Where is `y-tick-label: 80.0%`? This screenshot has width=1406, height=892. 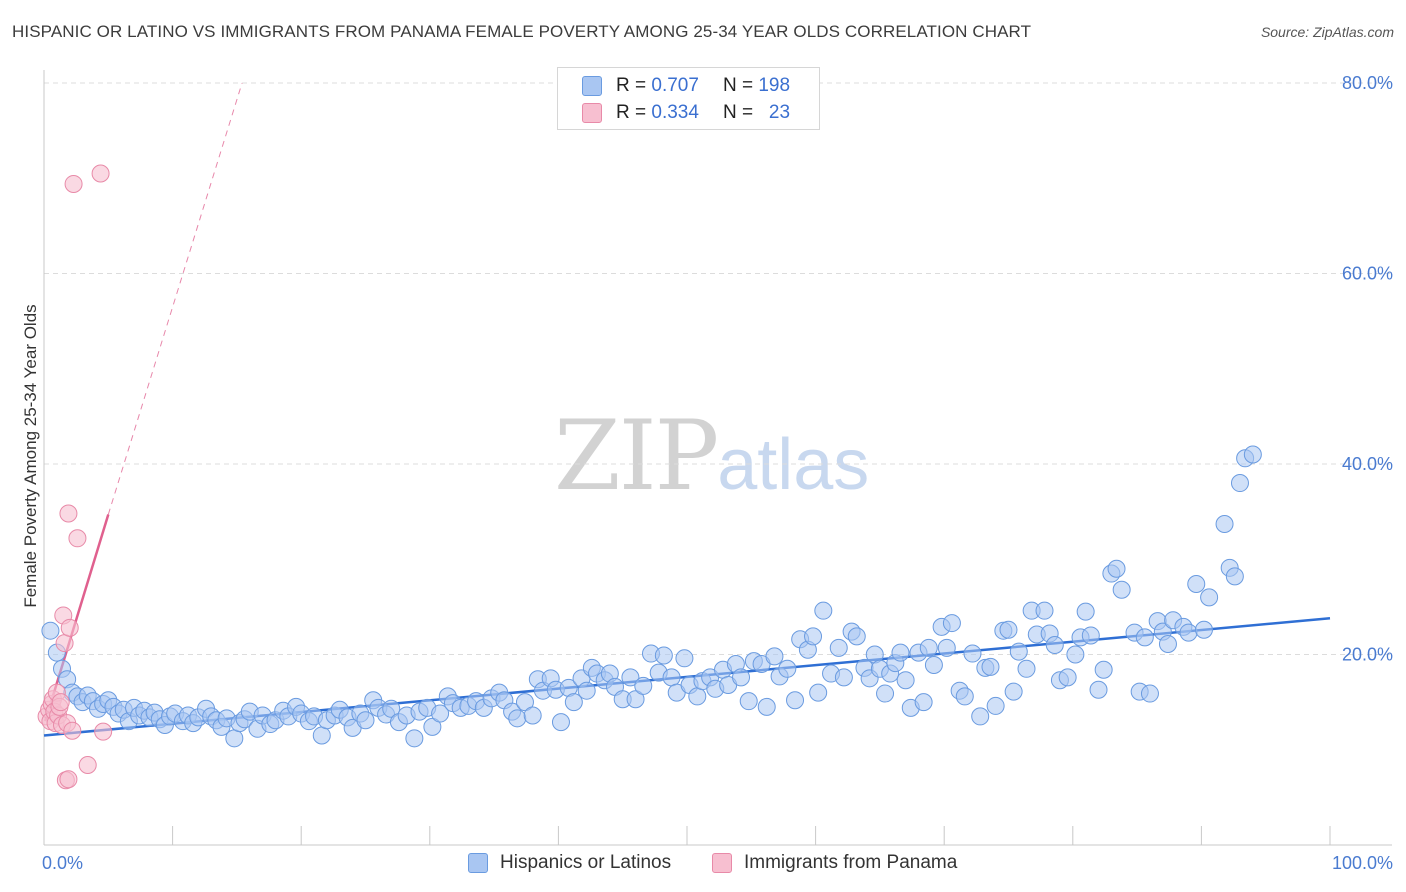
y-tick-label: 80.0% is located at coordinates (1367, 83).